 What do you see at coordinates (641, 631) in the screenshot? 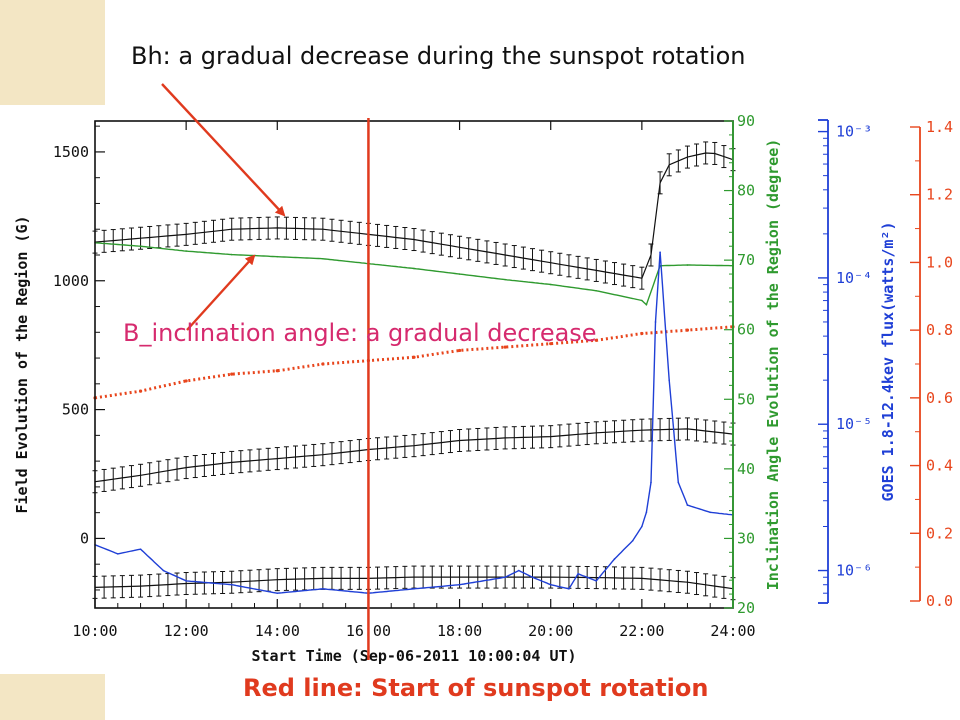
I see `x-tick-label: 22:00` at bounding box center [641, 631].